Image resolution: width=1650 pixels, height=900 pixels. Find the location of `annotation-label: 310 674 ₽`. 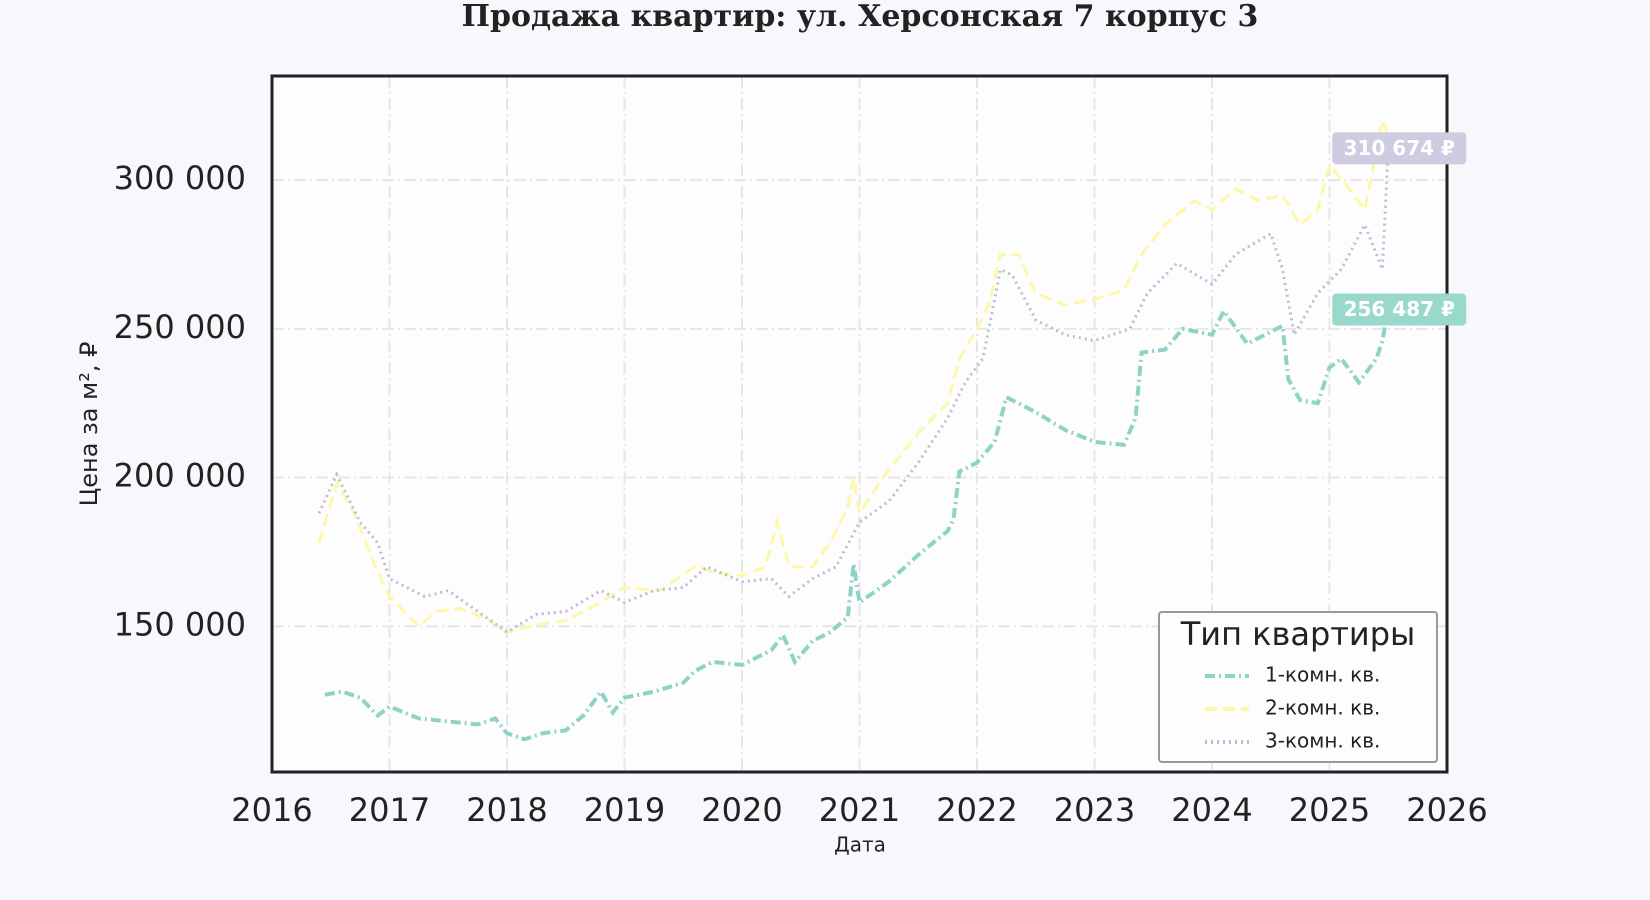

annotation-label: 310 674 ₽ is located at coordinates (1399, 148).